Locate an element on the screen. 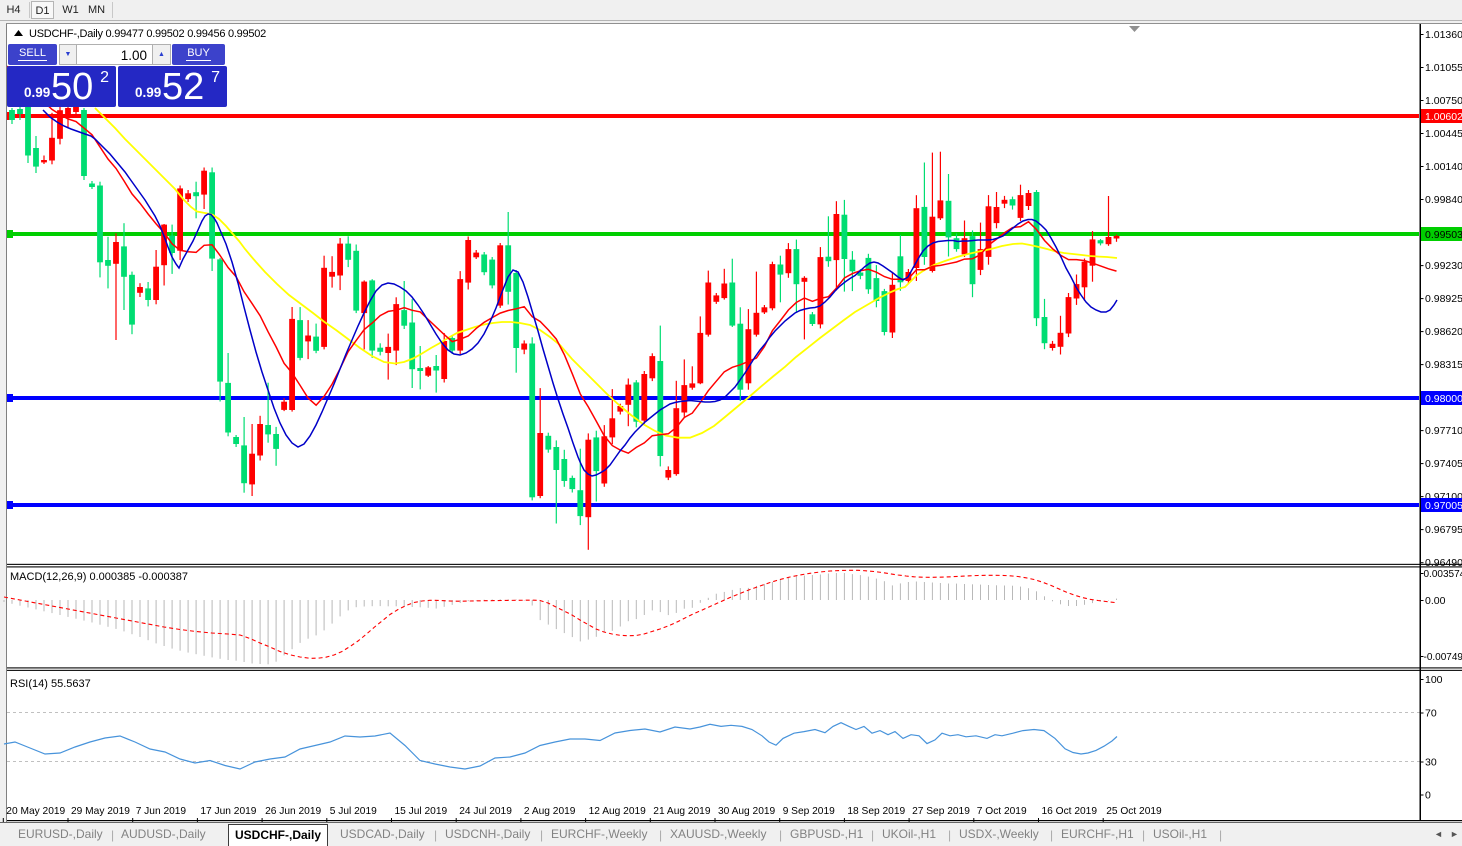  svg-text: 1.00602 is located at coordinates (1443, 117).